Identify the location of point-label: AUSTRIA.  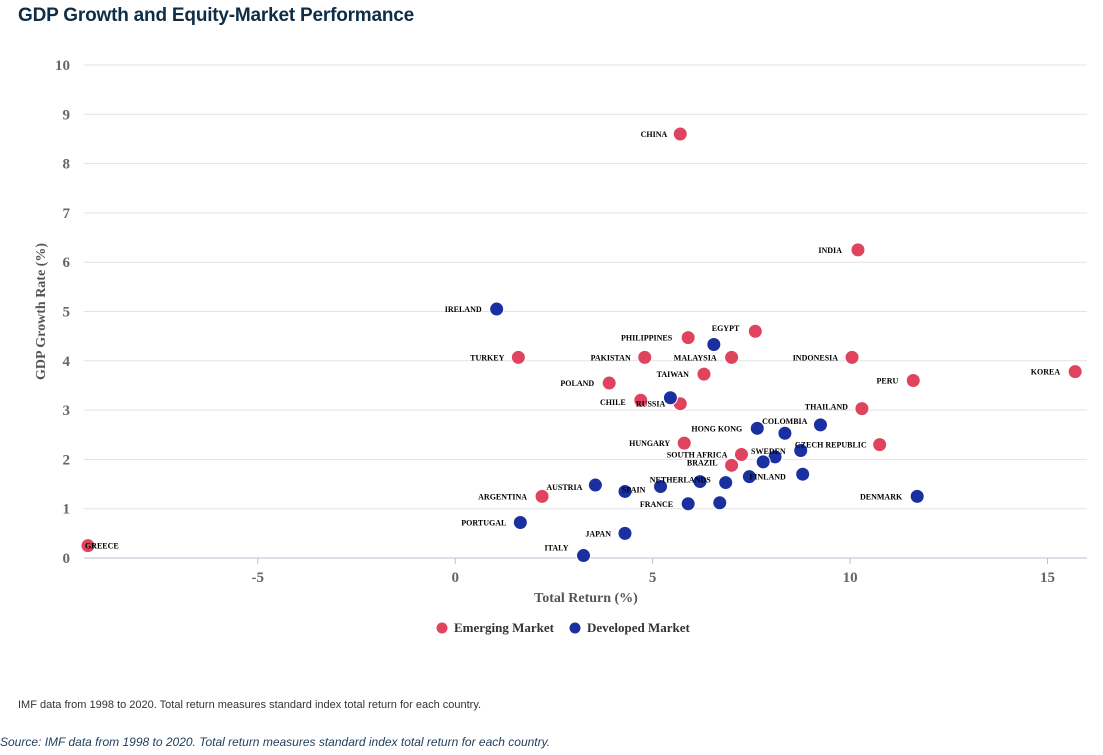
(564, 487).